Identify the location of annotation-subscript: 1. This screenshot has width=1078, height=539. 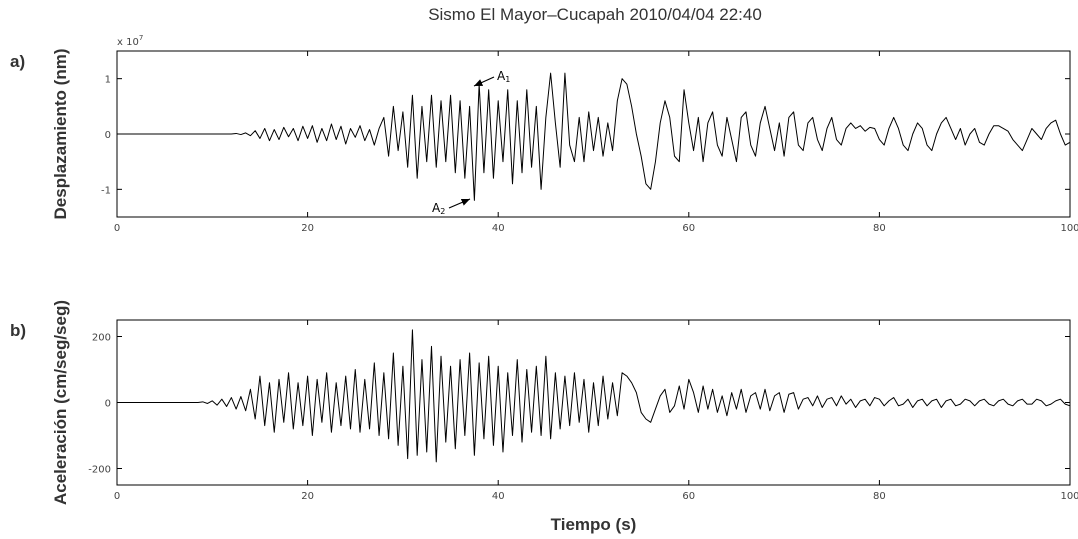
(507, 79).